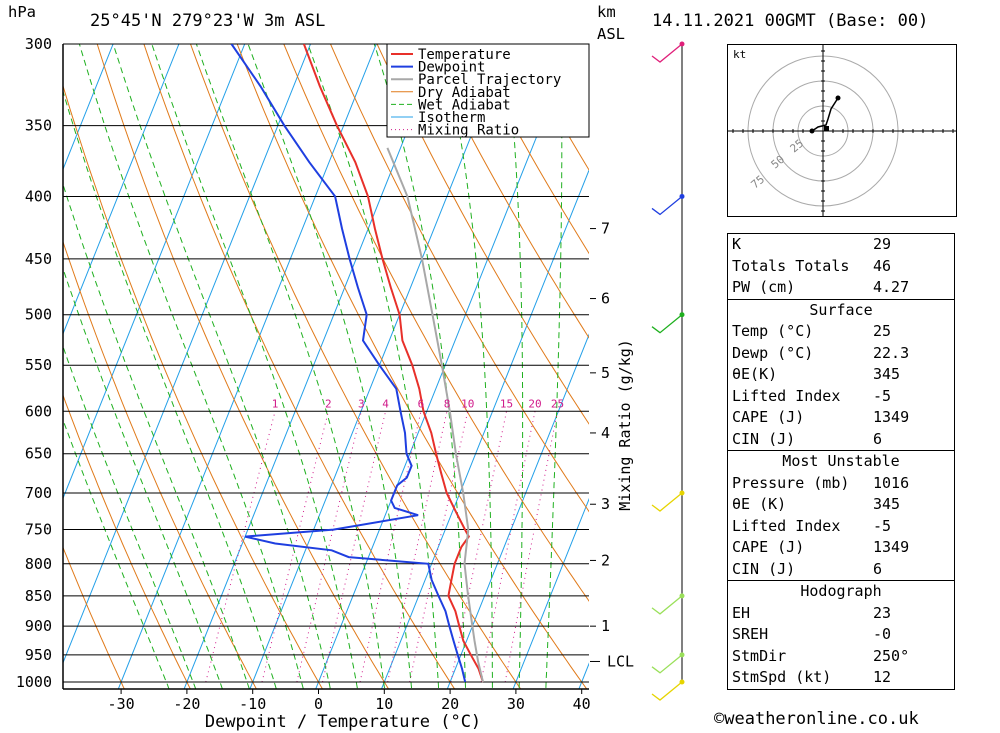 The width and height of the screenshot is (1000, 733). Describe the element at coordinates (464, 55) in the screenshot. I see `legend-label: Temperature` at that location.